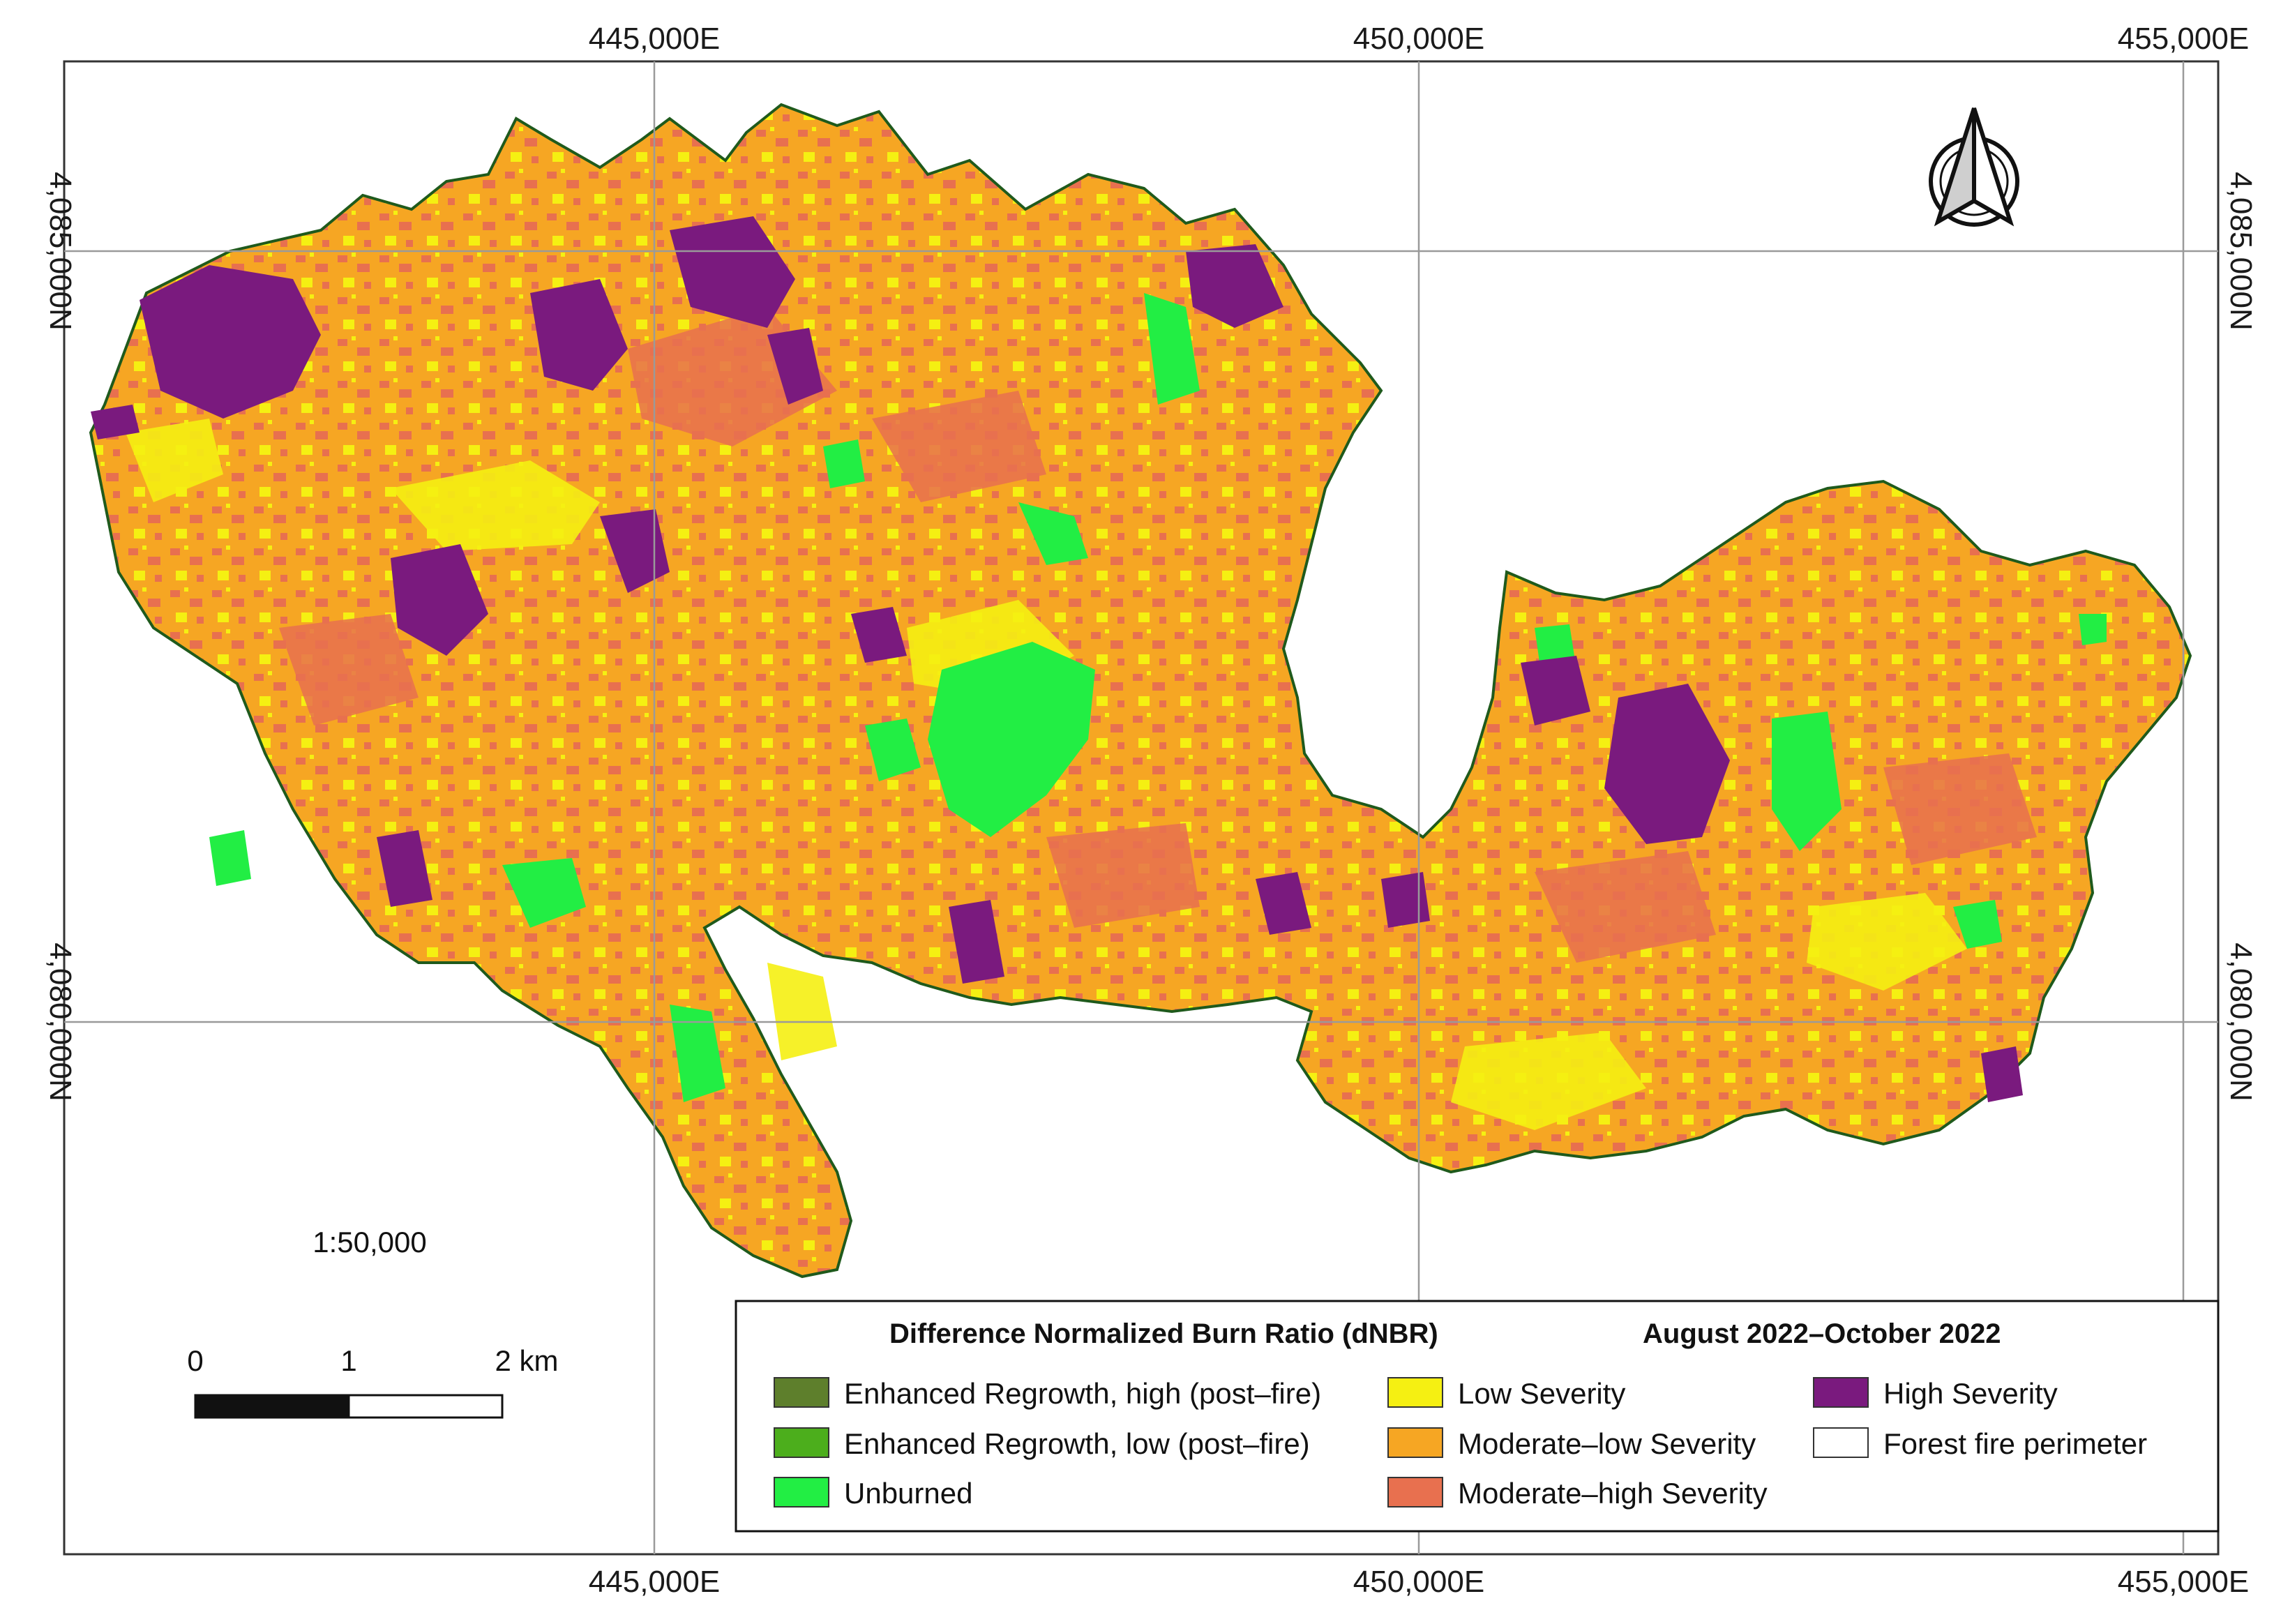  Describe the element at coordinates (1970, 1393) in the screenshot. I see `legend-label-6: High Severity` at that location.